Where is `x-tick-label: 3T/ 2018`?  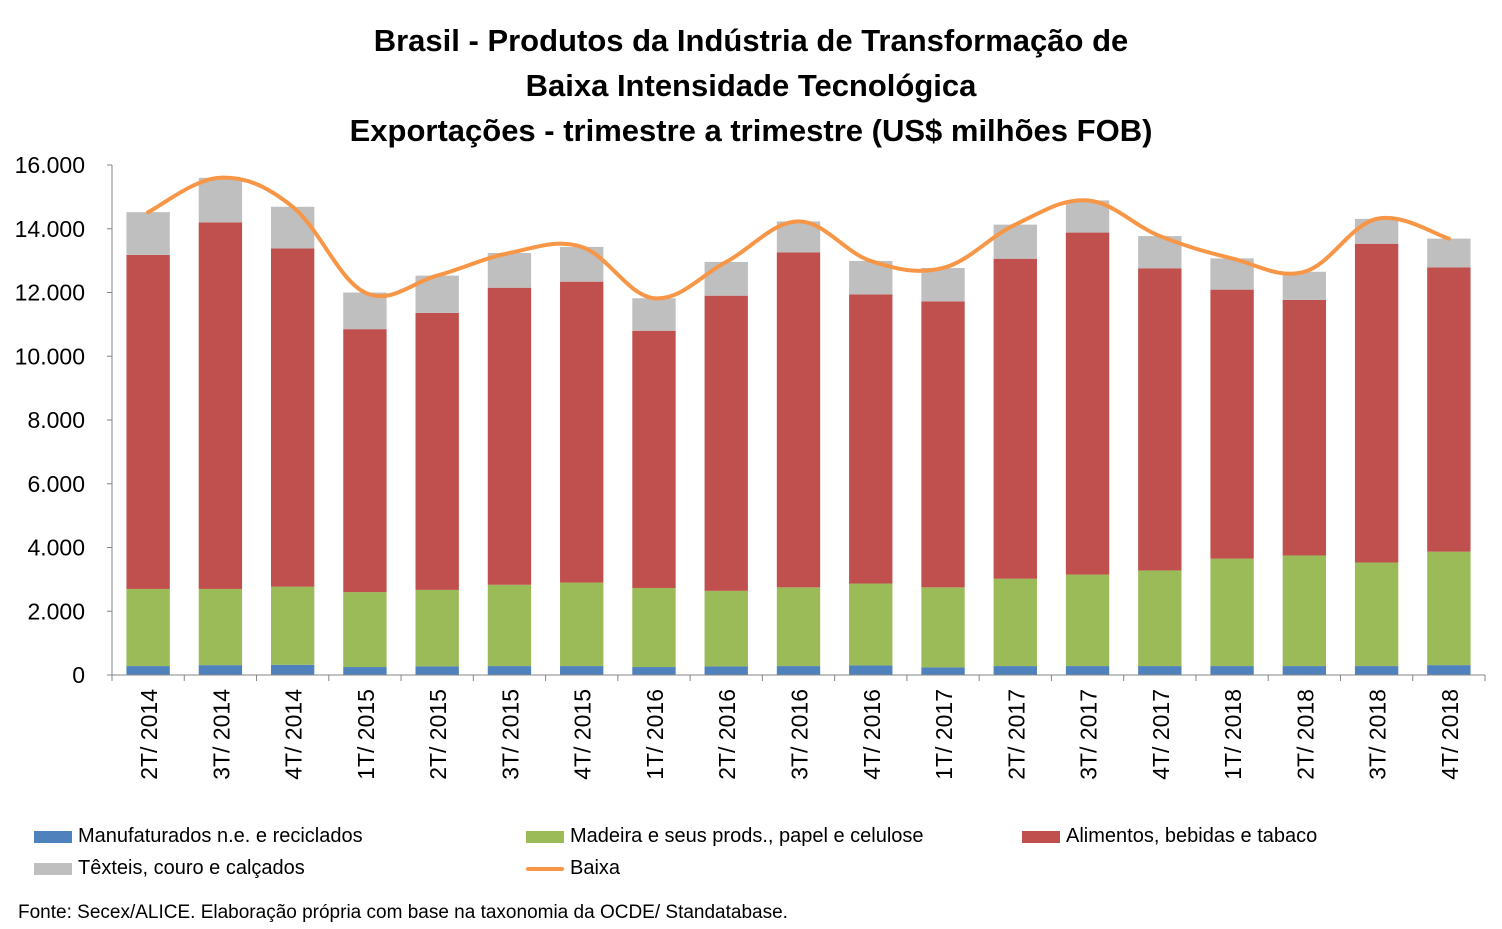
x-tick-label: 3T/ 2018 is located at coordinates (1378, 734).